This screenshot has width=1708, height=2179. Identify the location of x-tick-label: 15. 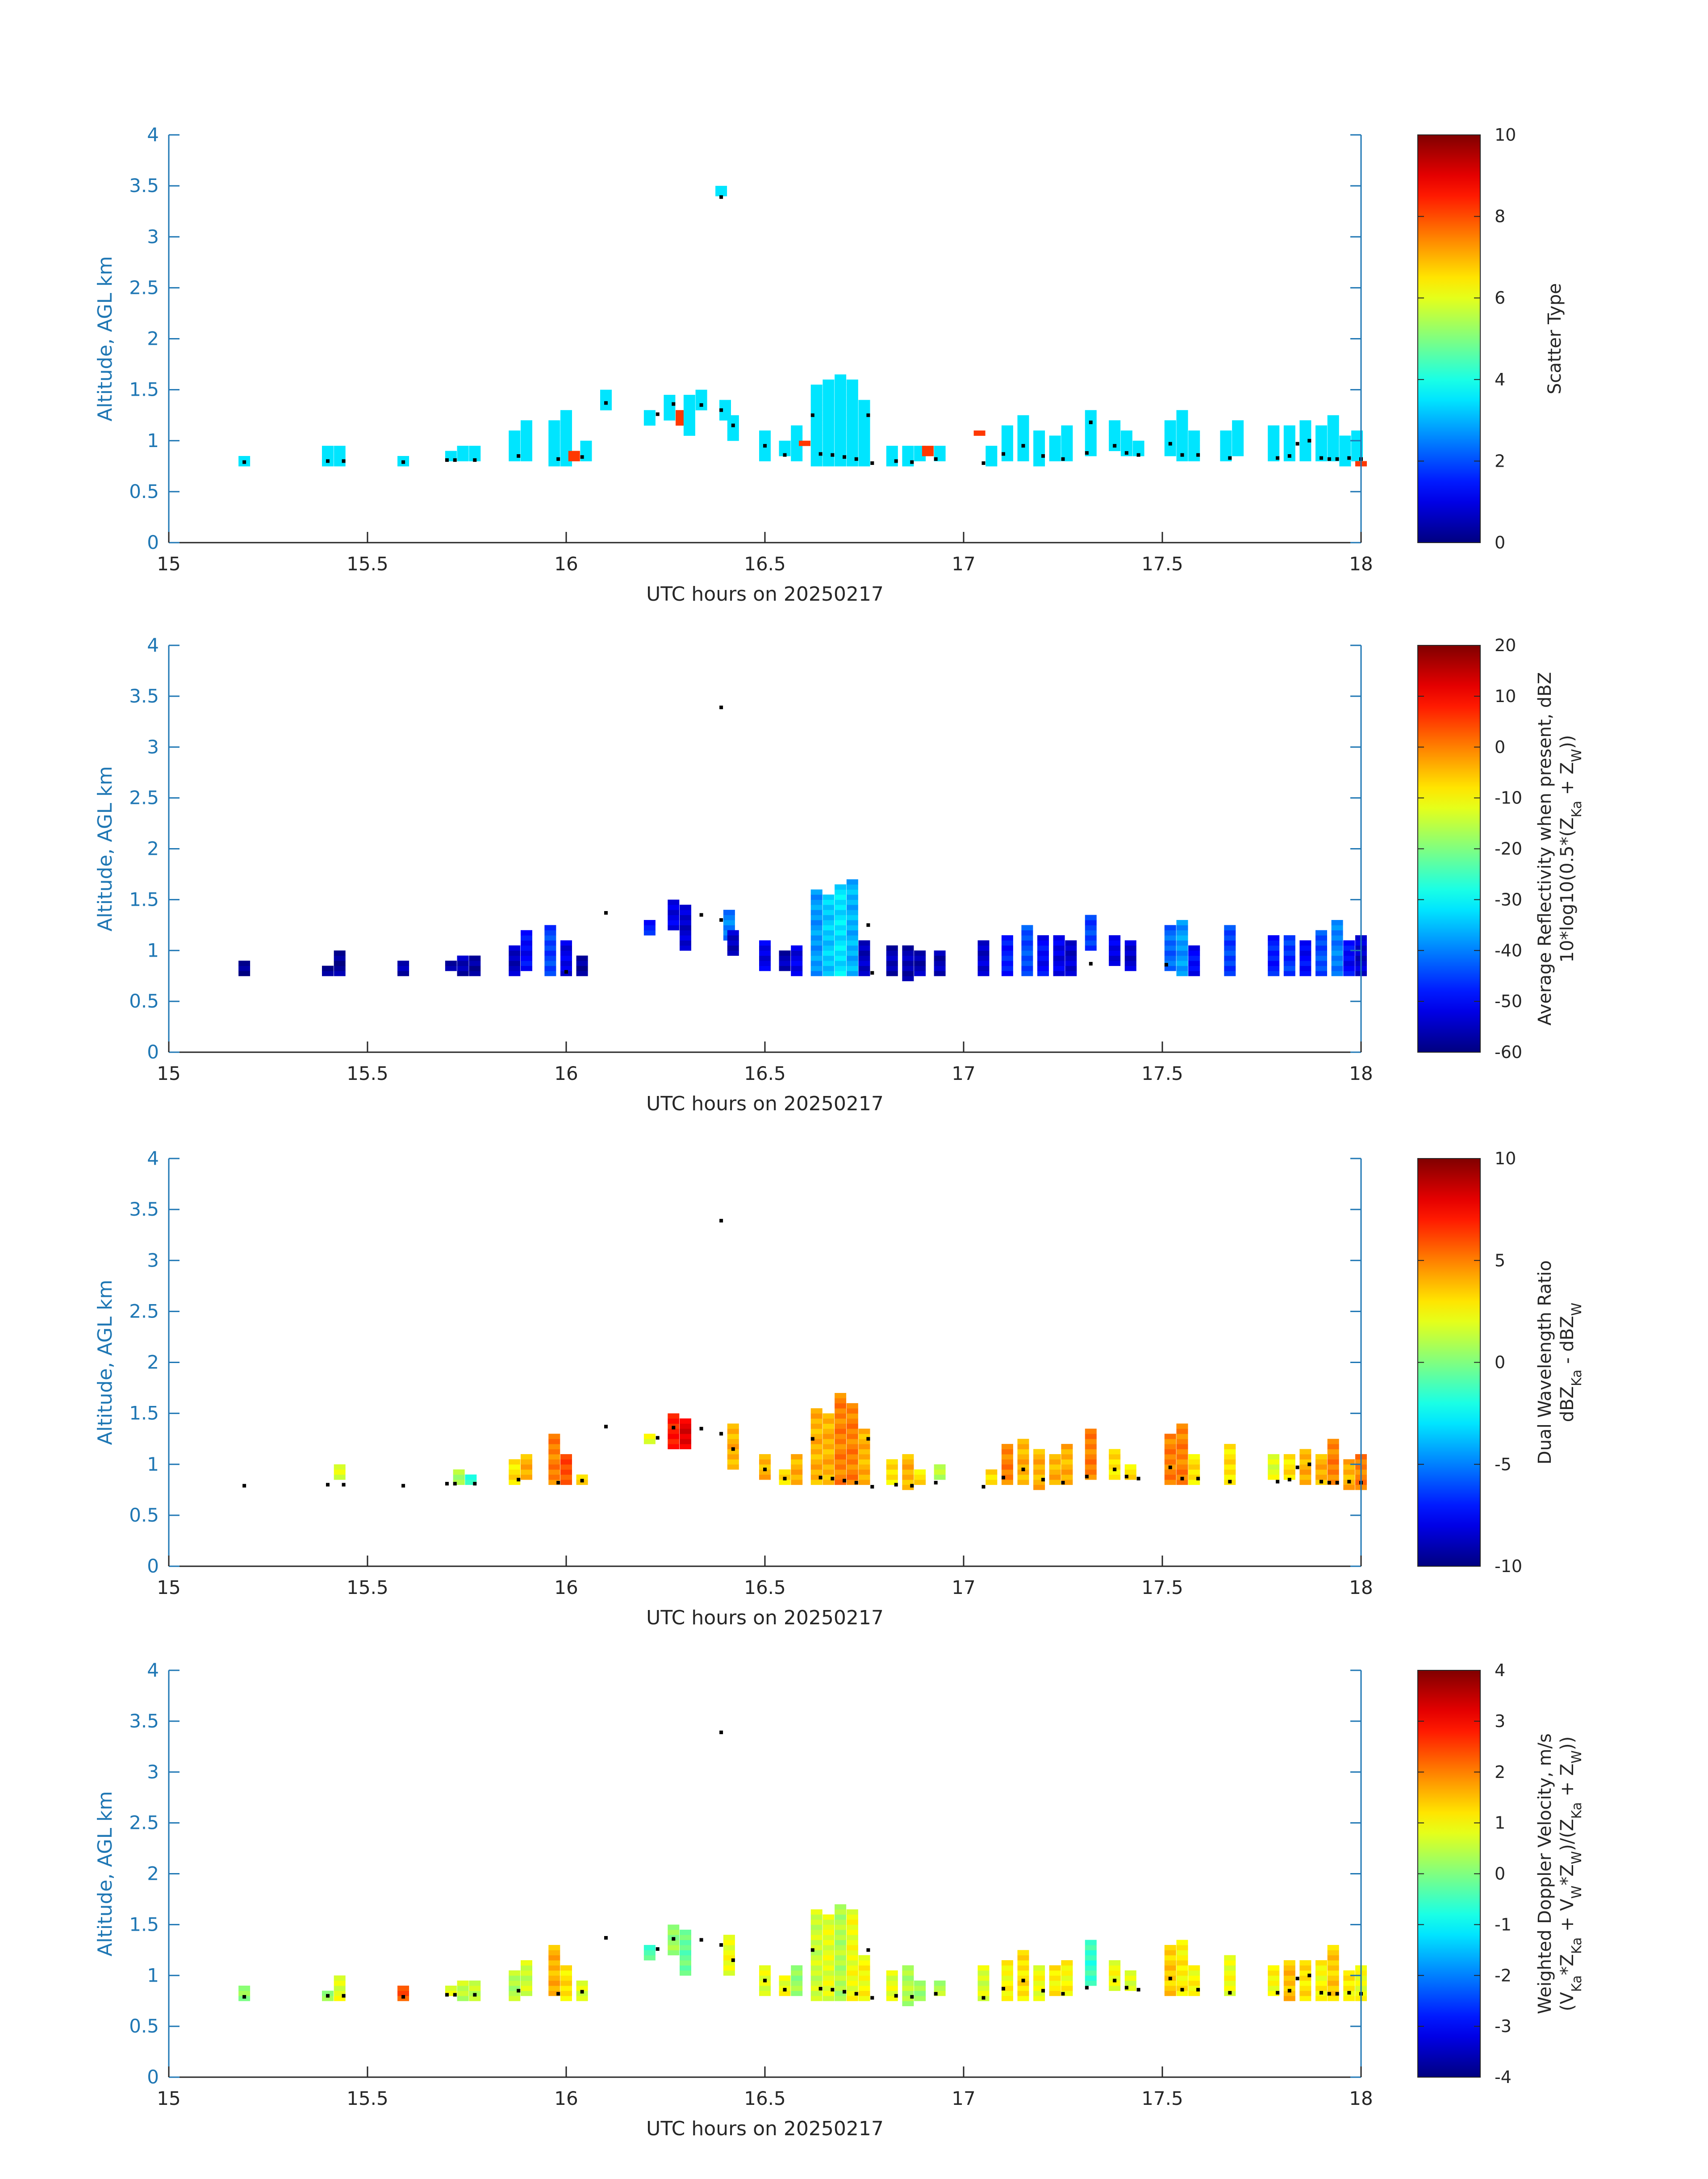
(168, 2098).